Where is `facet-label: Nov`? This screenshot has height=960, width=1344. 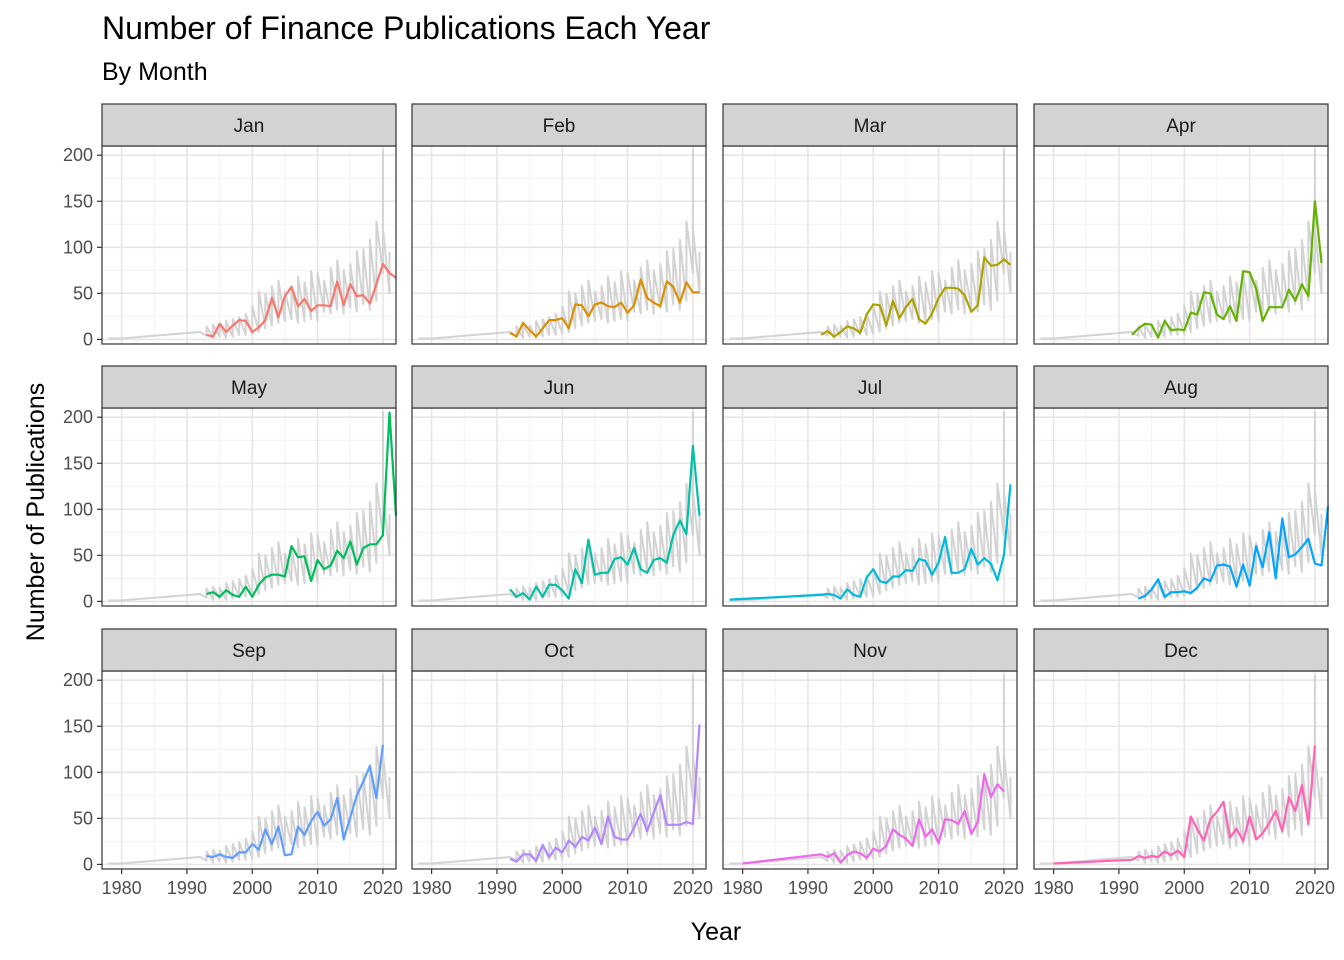 facet-label: Nov is located at coordinates (870, 651).